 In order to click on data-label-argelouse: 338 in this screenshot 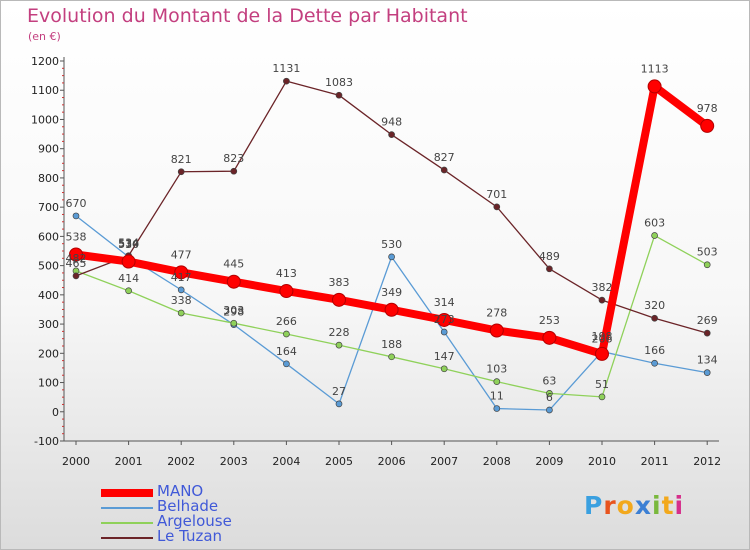, I will do `click(181, 300)`.